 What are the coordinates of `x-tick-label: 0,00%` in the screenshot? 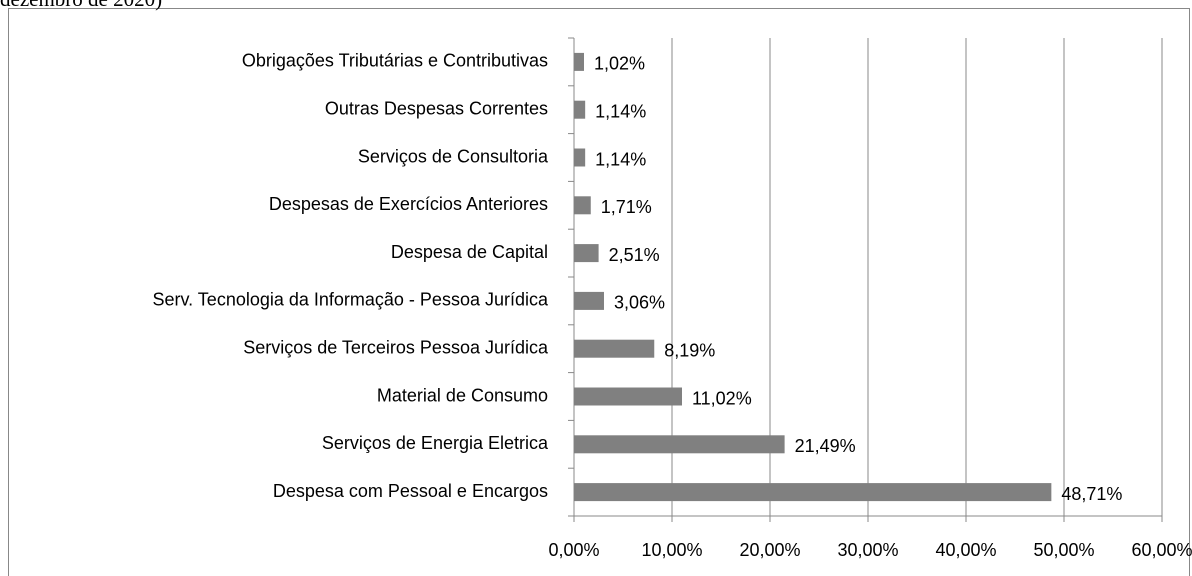 It's located at (573, 550).